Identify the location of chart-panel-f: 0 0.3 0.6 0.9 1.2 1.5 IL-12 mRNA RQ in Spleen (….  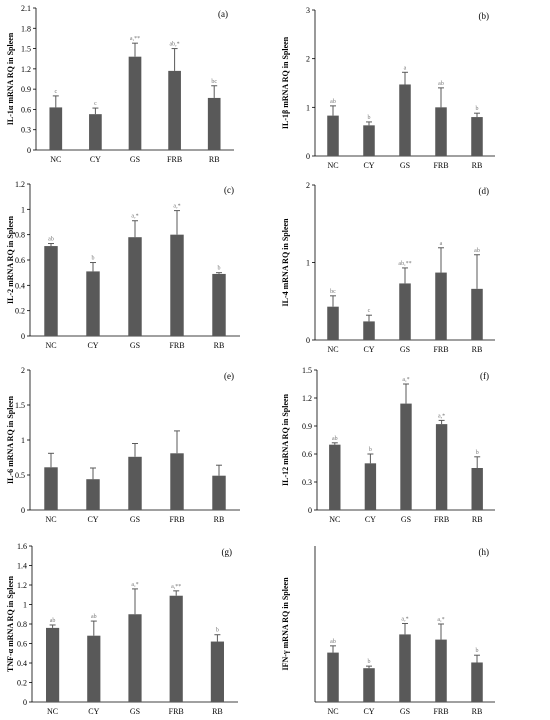
(412, 450).